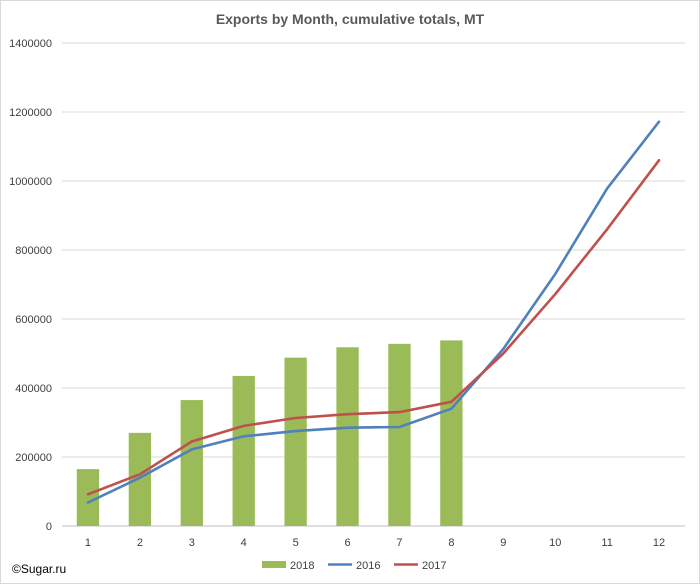 The image size is (700, 584). What do you see at coordinates (451, 543) in the screenshot?
I see `x-tick-label: 8` at bounding box center [451, 543].